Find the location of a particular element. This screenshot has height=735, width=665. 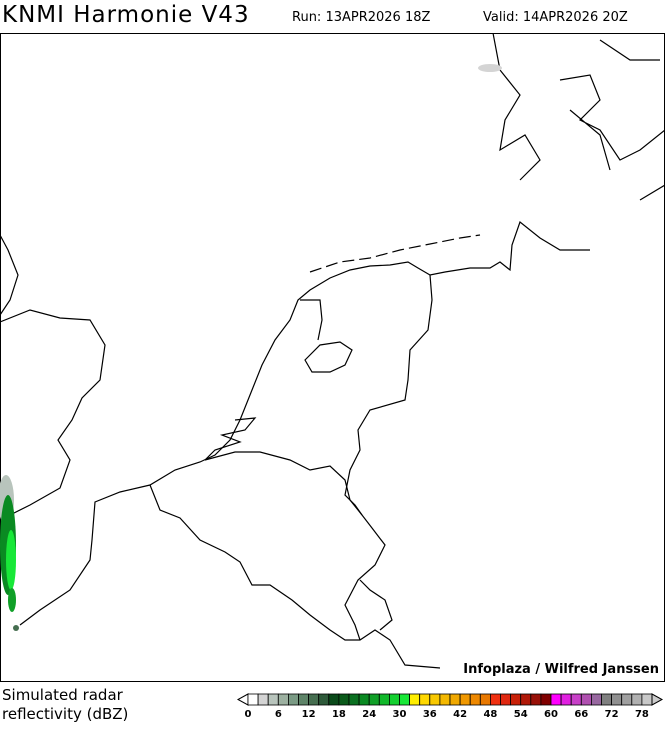

colorbar-tick-label: 18 is located at coordinates (339, 714).